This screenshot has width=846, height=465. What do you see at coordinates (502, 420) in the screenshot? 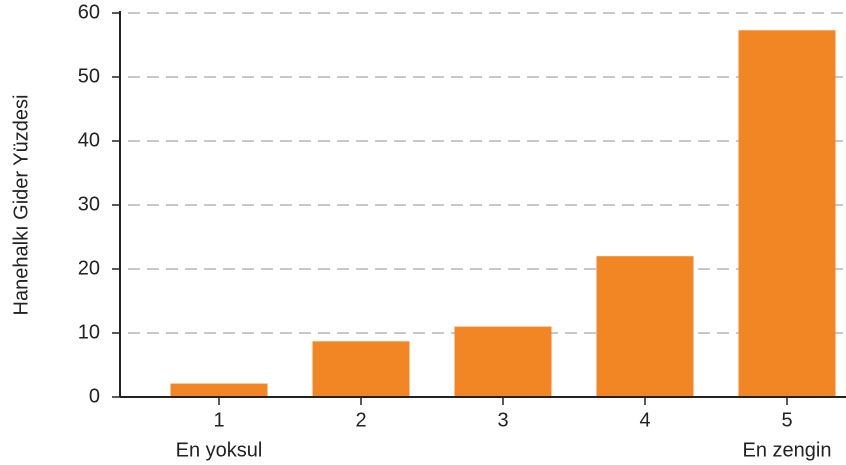
I see `x-tick-label: 3` at bounding box center [502, 420].